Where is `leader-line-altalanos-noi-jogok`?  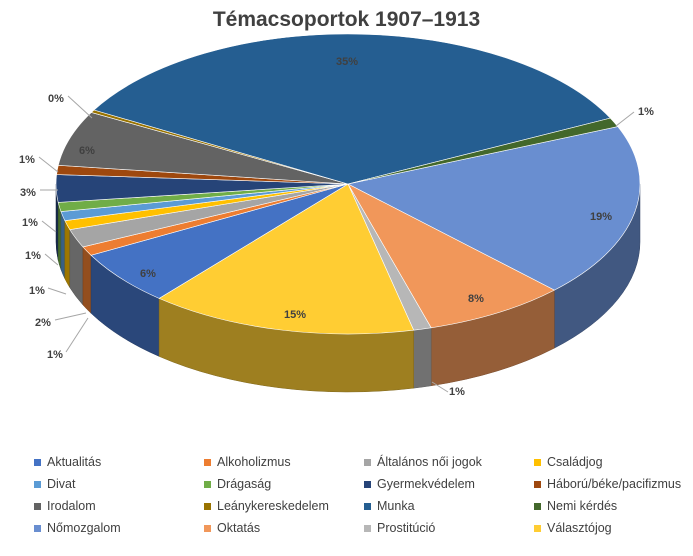
leader-line-altalanos-noi-jogok is located at coordinates (70, 316).